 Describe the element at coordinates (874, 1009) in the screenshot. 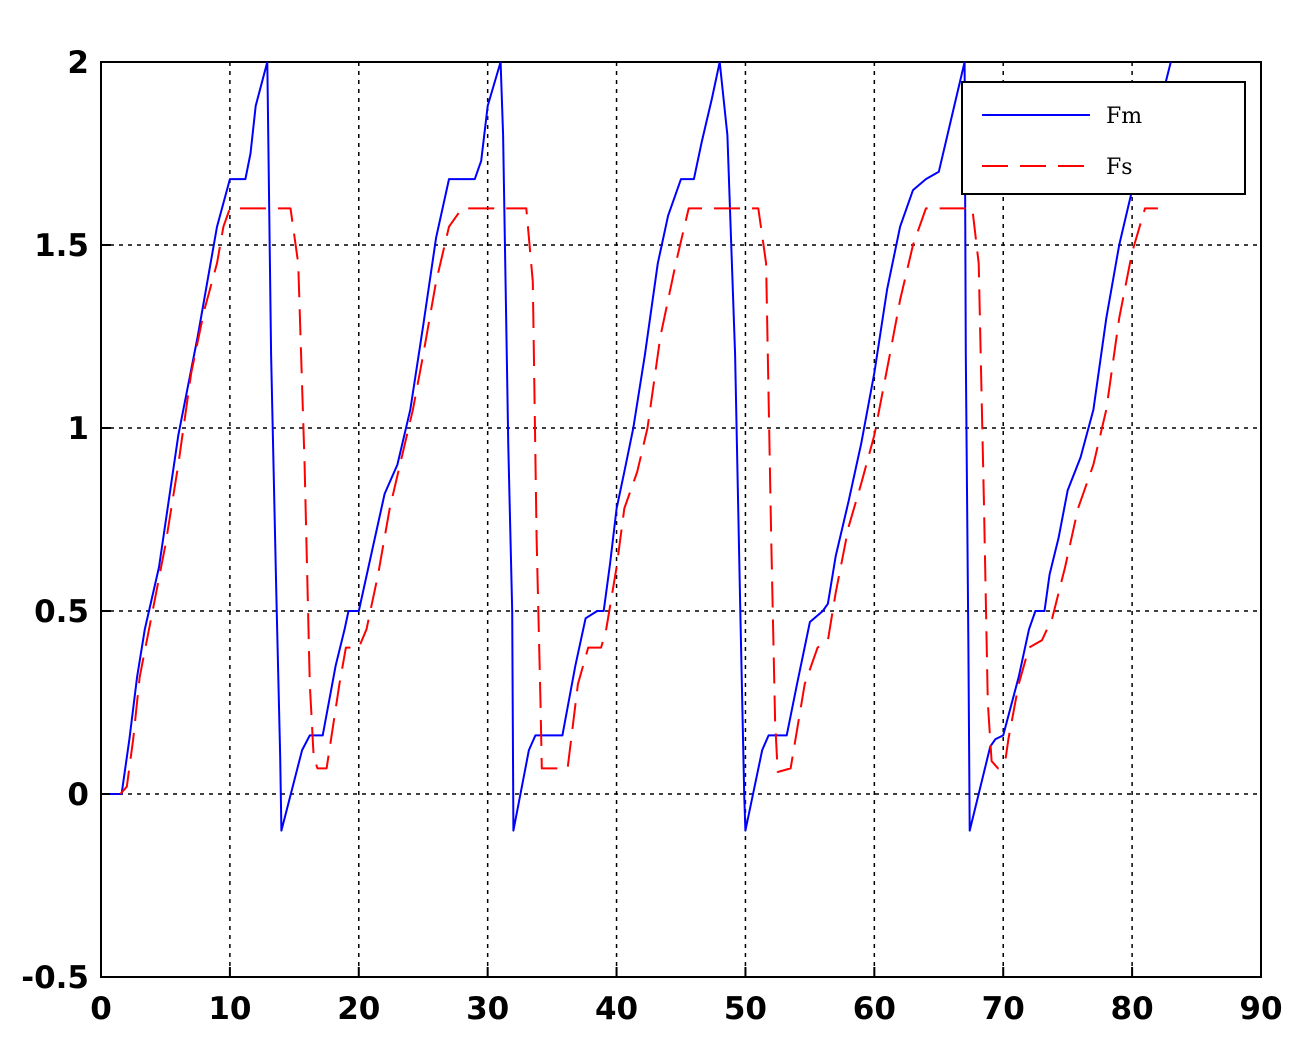

I see `x-tick-label-6: 60` at that location.